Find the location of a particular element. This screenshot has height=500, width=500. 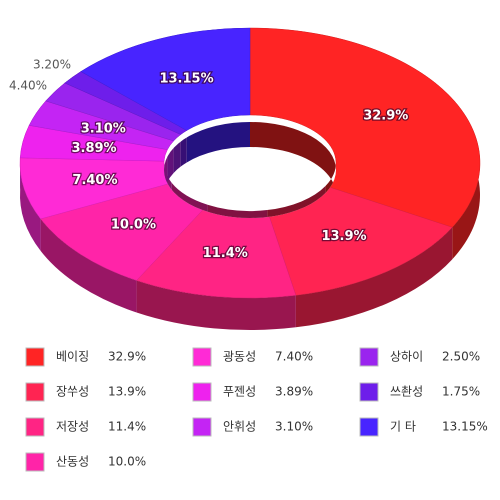

legend-value: 13.15% is located at coordinates (465, 427).